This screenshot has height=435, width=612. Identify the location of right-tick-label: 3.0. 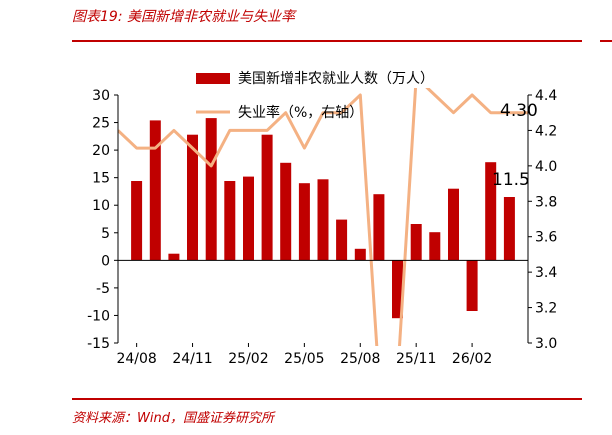
(546, 344).